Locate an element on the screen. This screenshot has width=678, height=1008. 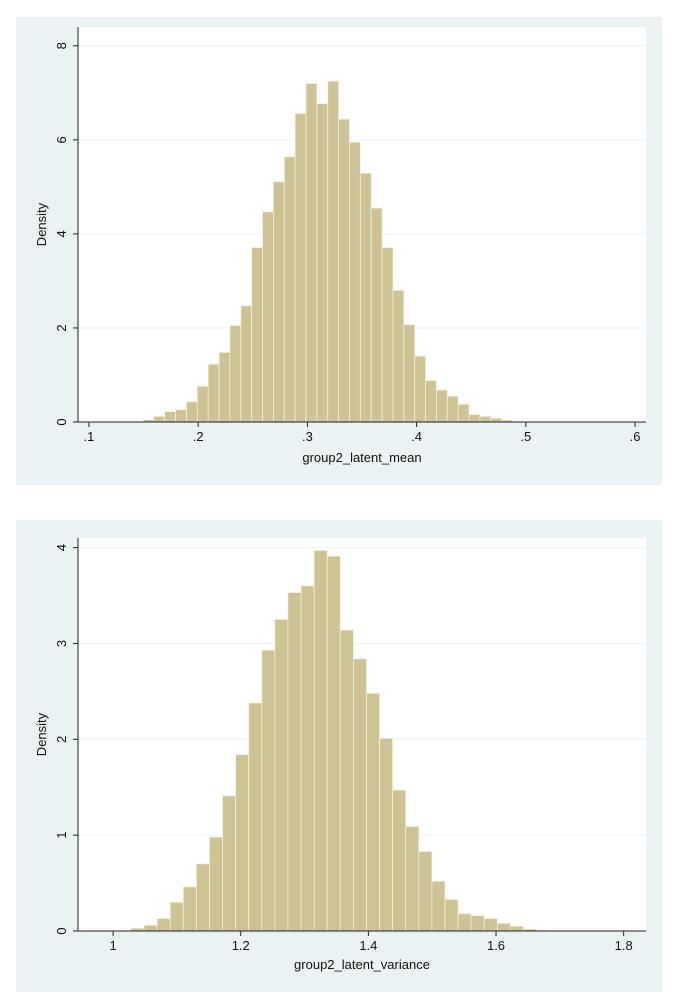
y-tick-label: 1 is located at coordinates (61, 835).